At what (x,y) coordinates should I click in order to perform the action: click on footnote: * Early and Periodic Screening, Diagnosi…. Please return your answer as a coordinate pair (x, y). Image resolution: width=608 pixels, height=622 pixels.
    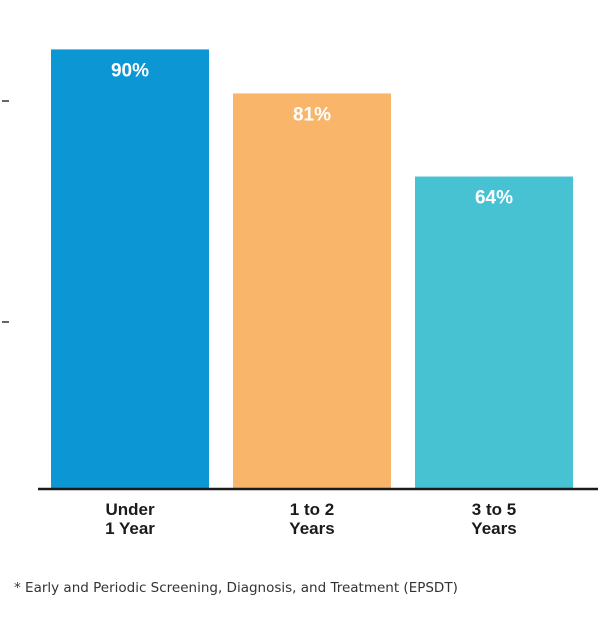
    Looking at the image, I should click on (236, 588).